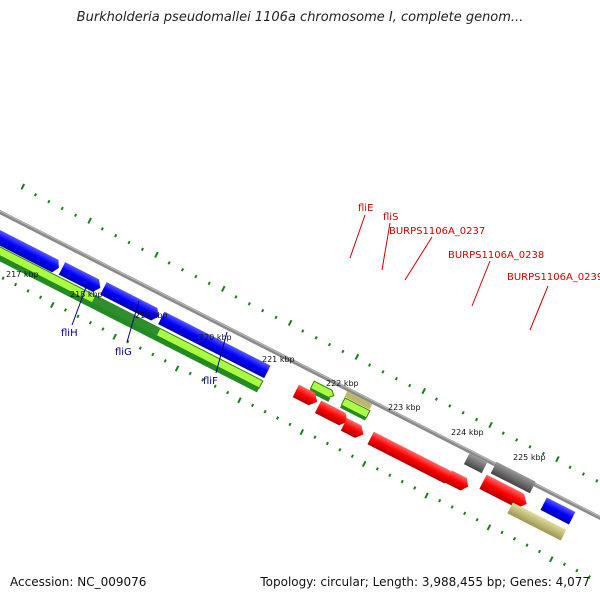 The width and height of the screenshot is (600, 600). What do you see at coordinates (151, 315) in the screenshot?
I see `ruler-label: 219 kbp` at bounding box center [151, 315].